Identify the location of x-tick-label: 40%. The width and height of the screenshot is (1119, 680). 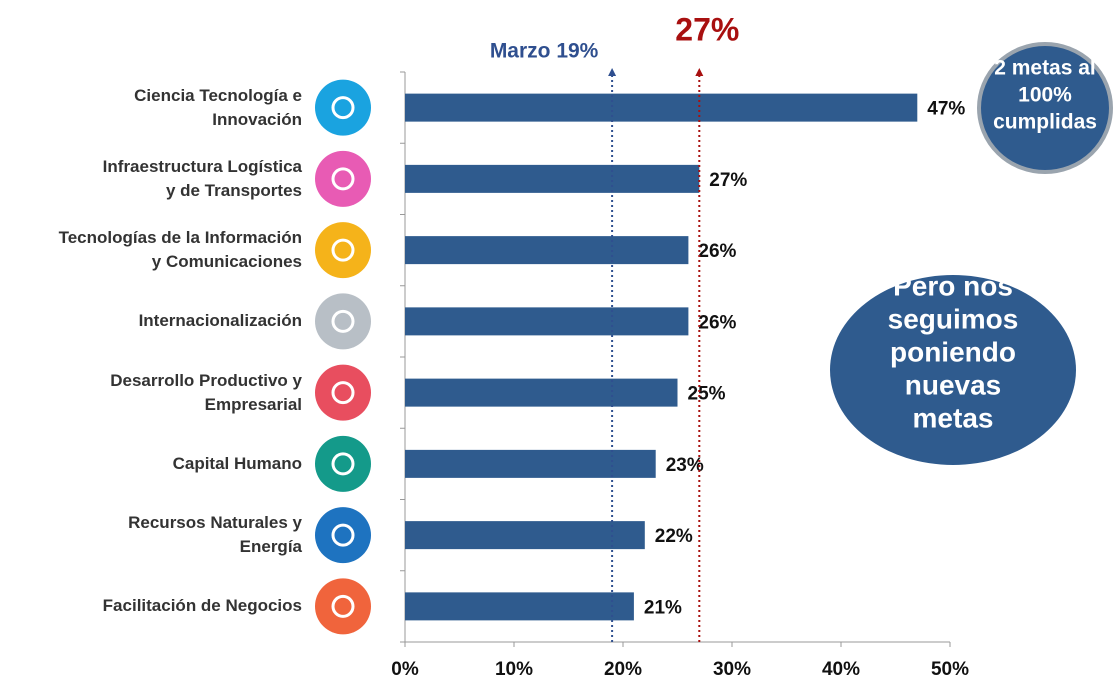
(841, 669).